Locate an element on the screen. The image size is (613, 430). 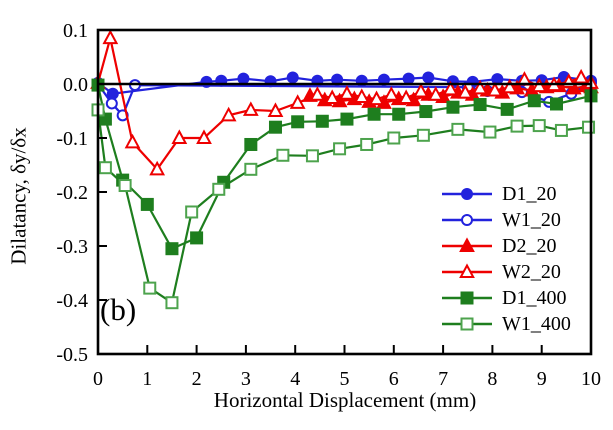
legend-entry-D1_400: D1_400 is located at coordinates (506, 298).